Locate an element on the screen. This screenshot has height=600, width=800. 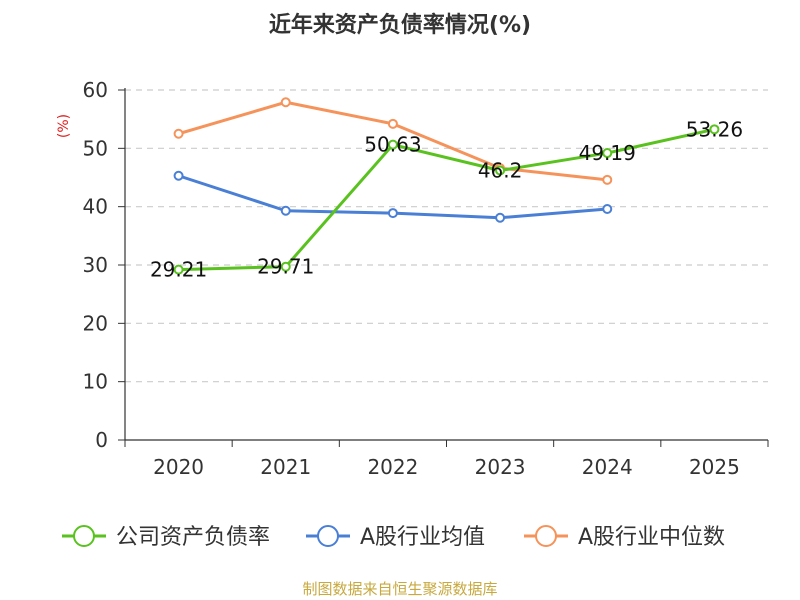
x-tick-label-2021: 2021 is located at coordinates (285, 467).